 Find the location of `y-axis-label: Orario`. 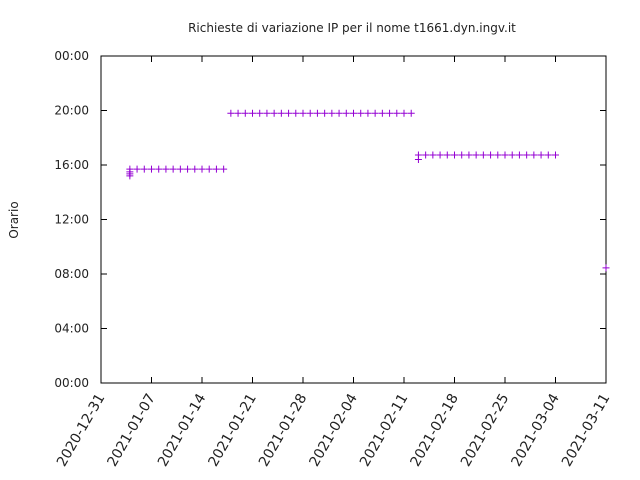

y-axis-label: Orario is located at coordinates (14, 219).